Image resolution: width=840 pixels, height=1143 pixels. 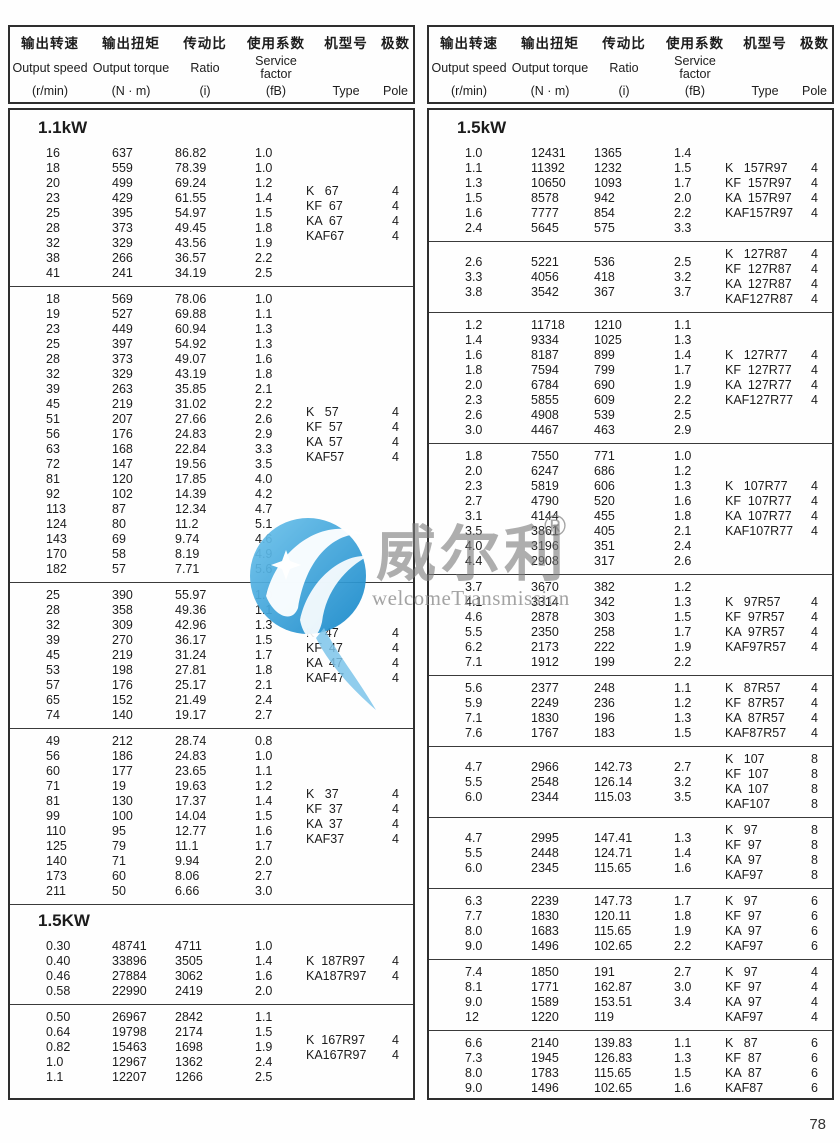 What do you see at coordinates (545, 355) in the screenshot?
I see `cell-output-torque: 8187` at bounding box center [545, 355].